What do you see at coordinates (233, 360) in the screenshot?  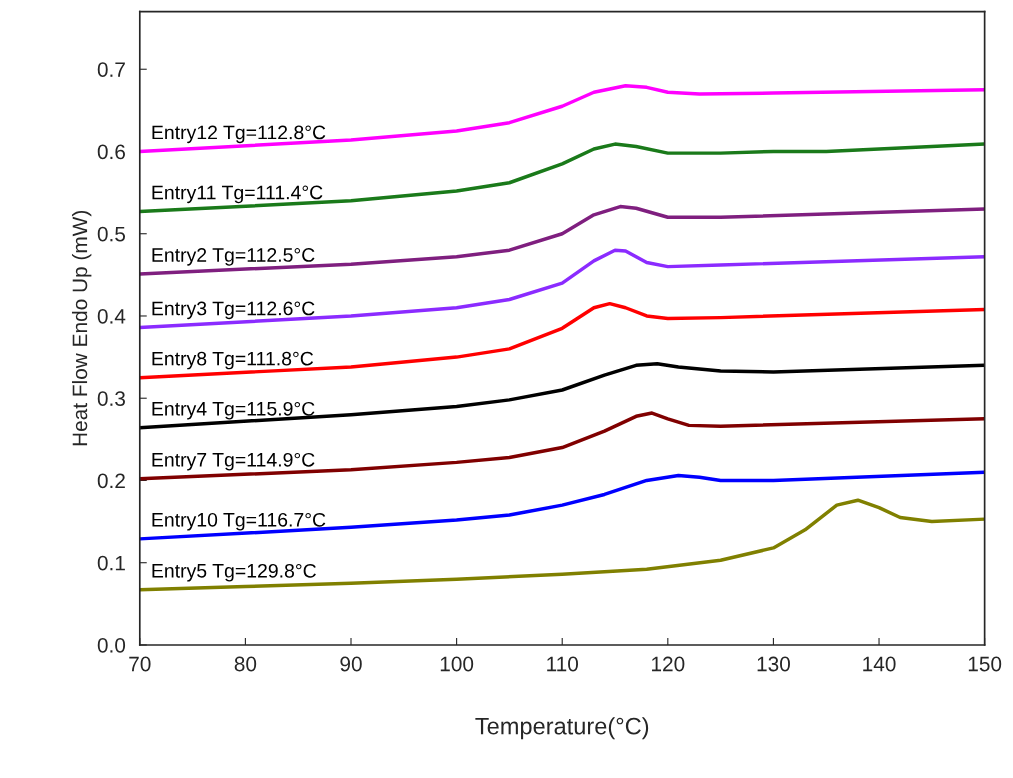 I see `series-label: Entry8 Tg=111.8°C` at bounding box center [233, 360].